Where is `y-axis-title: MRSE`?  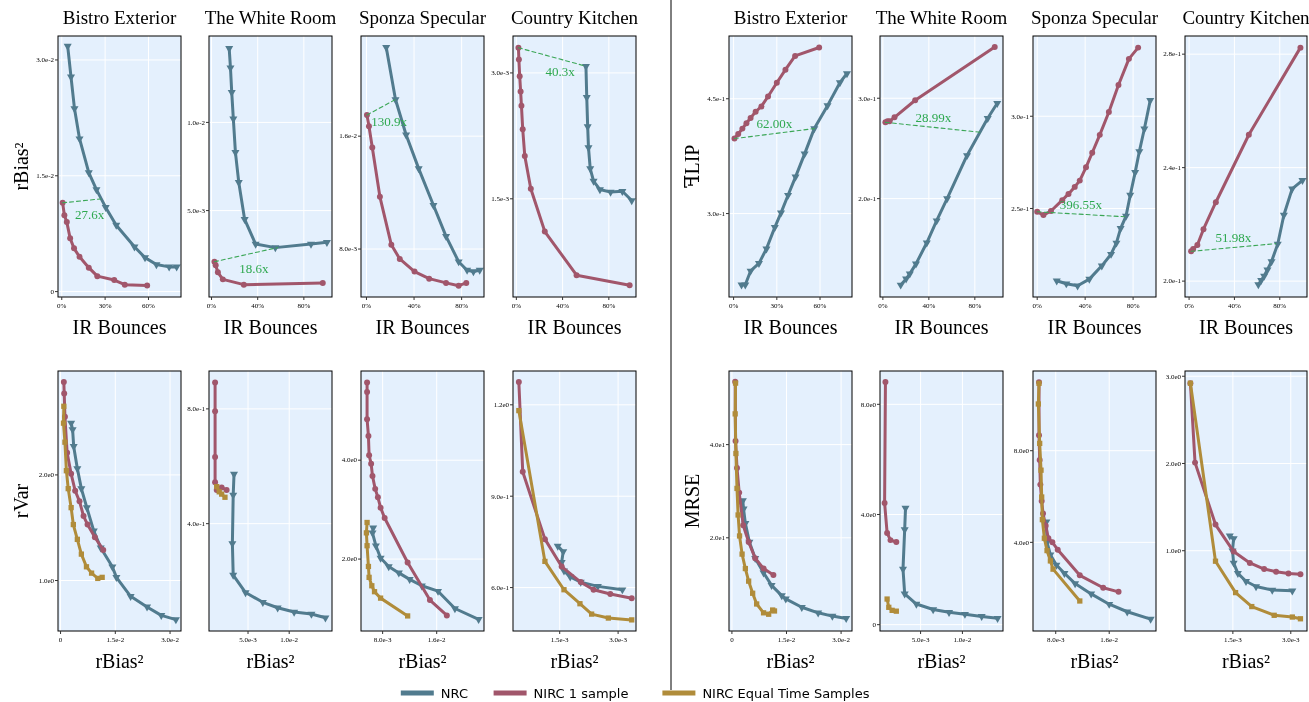 y-axis-title: MRSE is located at coordinates (692, 501).